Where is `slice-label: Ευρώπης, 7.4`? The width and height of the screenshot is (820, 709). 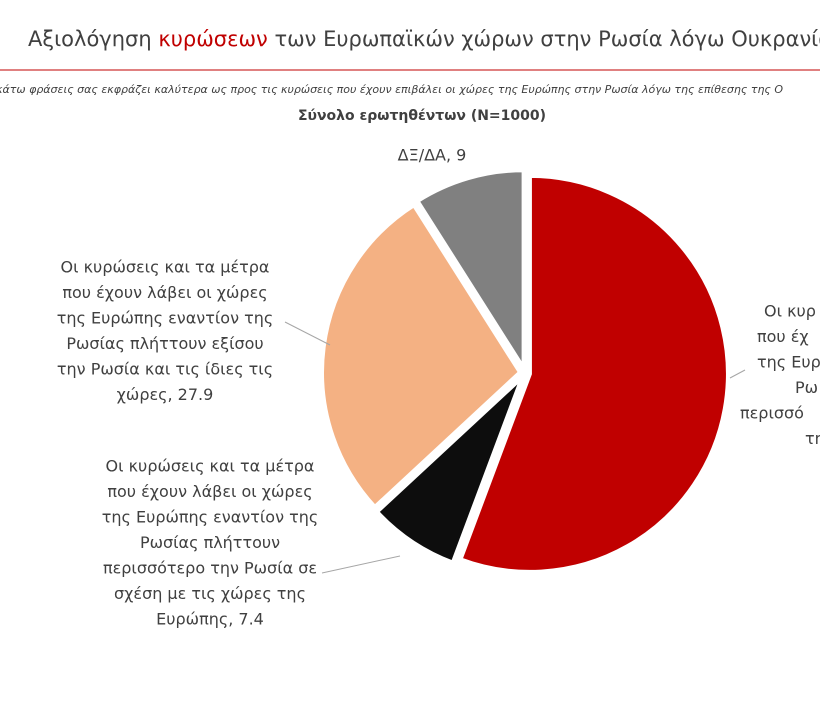
slice-label: Ευρώπης, 7.4 is located at coordinates (210, 619).